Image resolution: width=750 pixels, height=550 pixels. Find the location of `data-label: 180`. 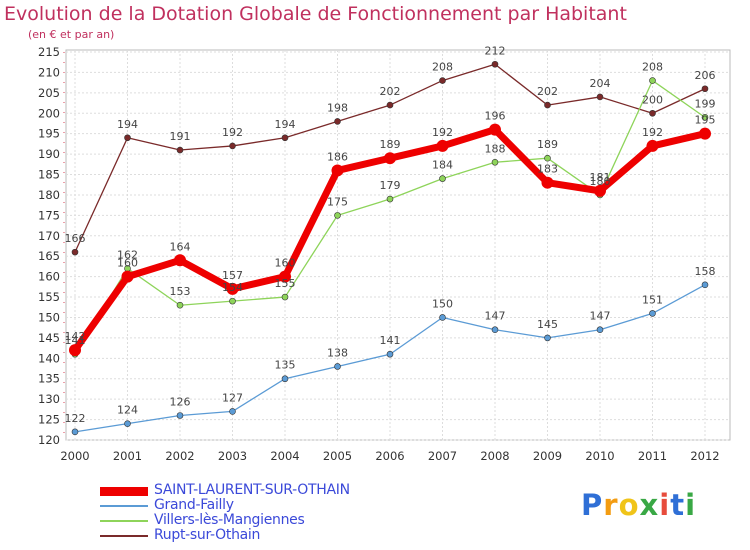

data-label: 180 is located at coordinates (600, 181).